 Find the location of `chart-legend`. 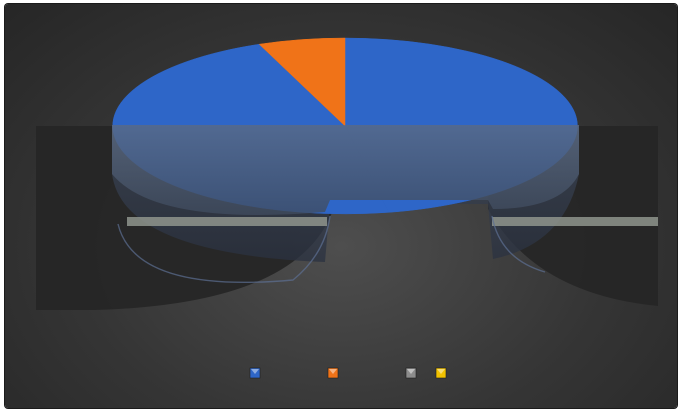

chart-legend is located at coordinates (348, 373).